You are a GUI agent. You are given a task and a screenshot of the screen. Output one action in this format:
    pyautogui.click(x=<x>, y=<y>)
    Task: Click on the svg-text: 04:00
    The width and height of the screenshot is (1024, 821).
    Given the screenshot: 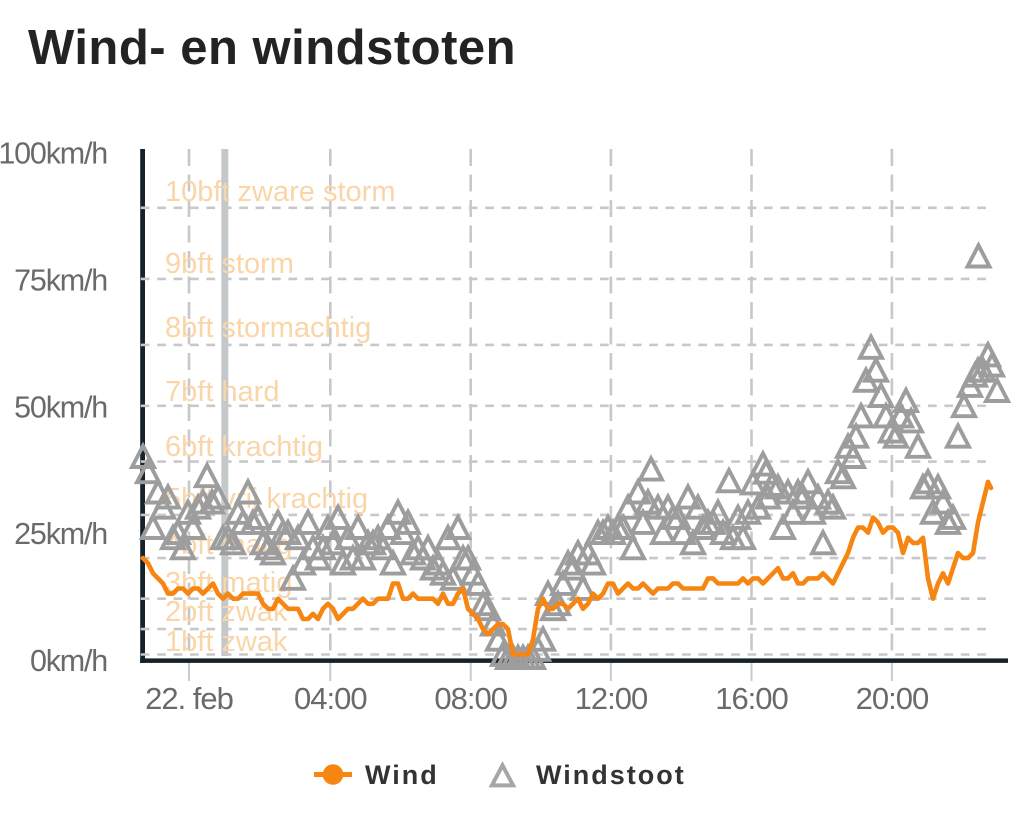 What is the action you would take?
    pyautogui.click(x=330, y=698)
    